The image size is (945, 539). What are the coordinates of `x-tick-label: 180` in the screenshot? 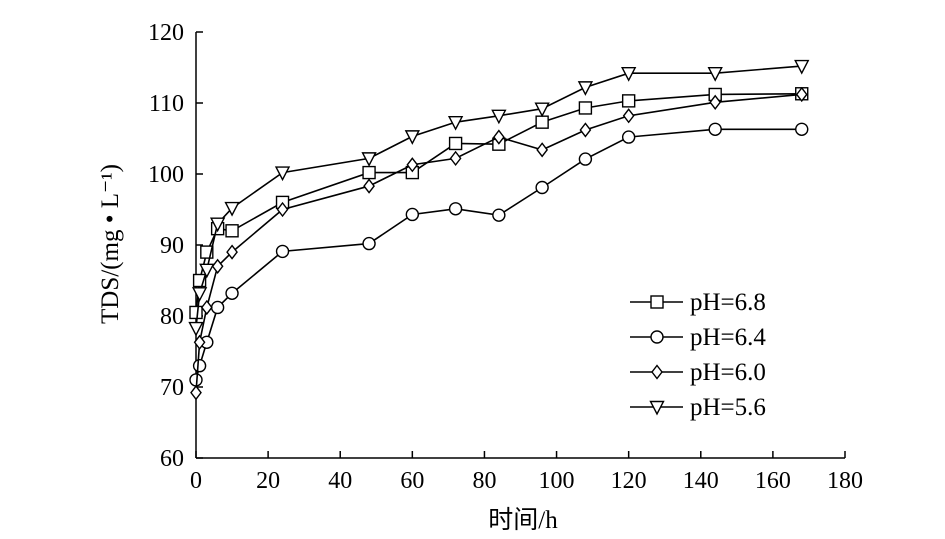 It's located at (845, 481).